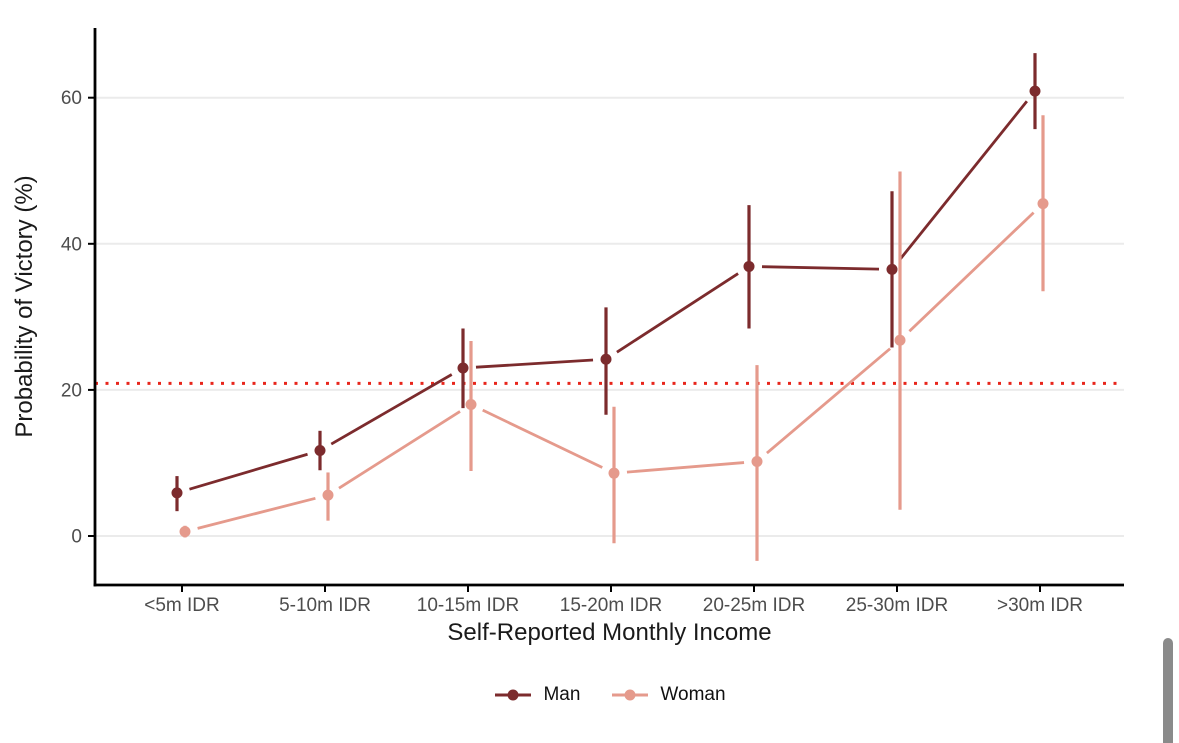  Describe the element at coordinates (78, 318) in the screenshot. I see `y-axis-ticks: 0 20 40 60` at that location.